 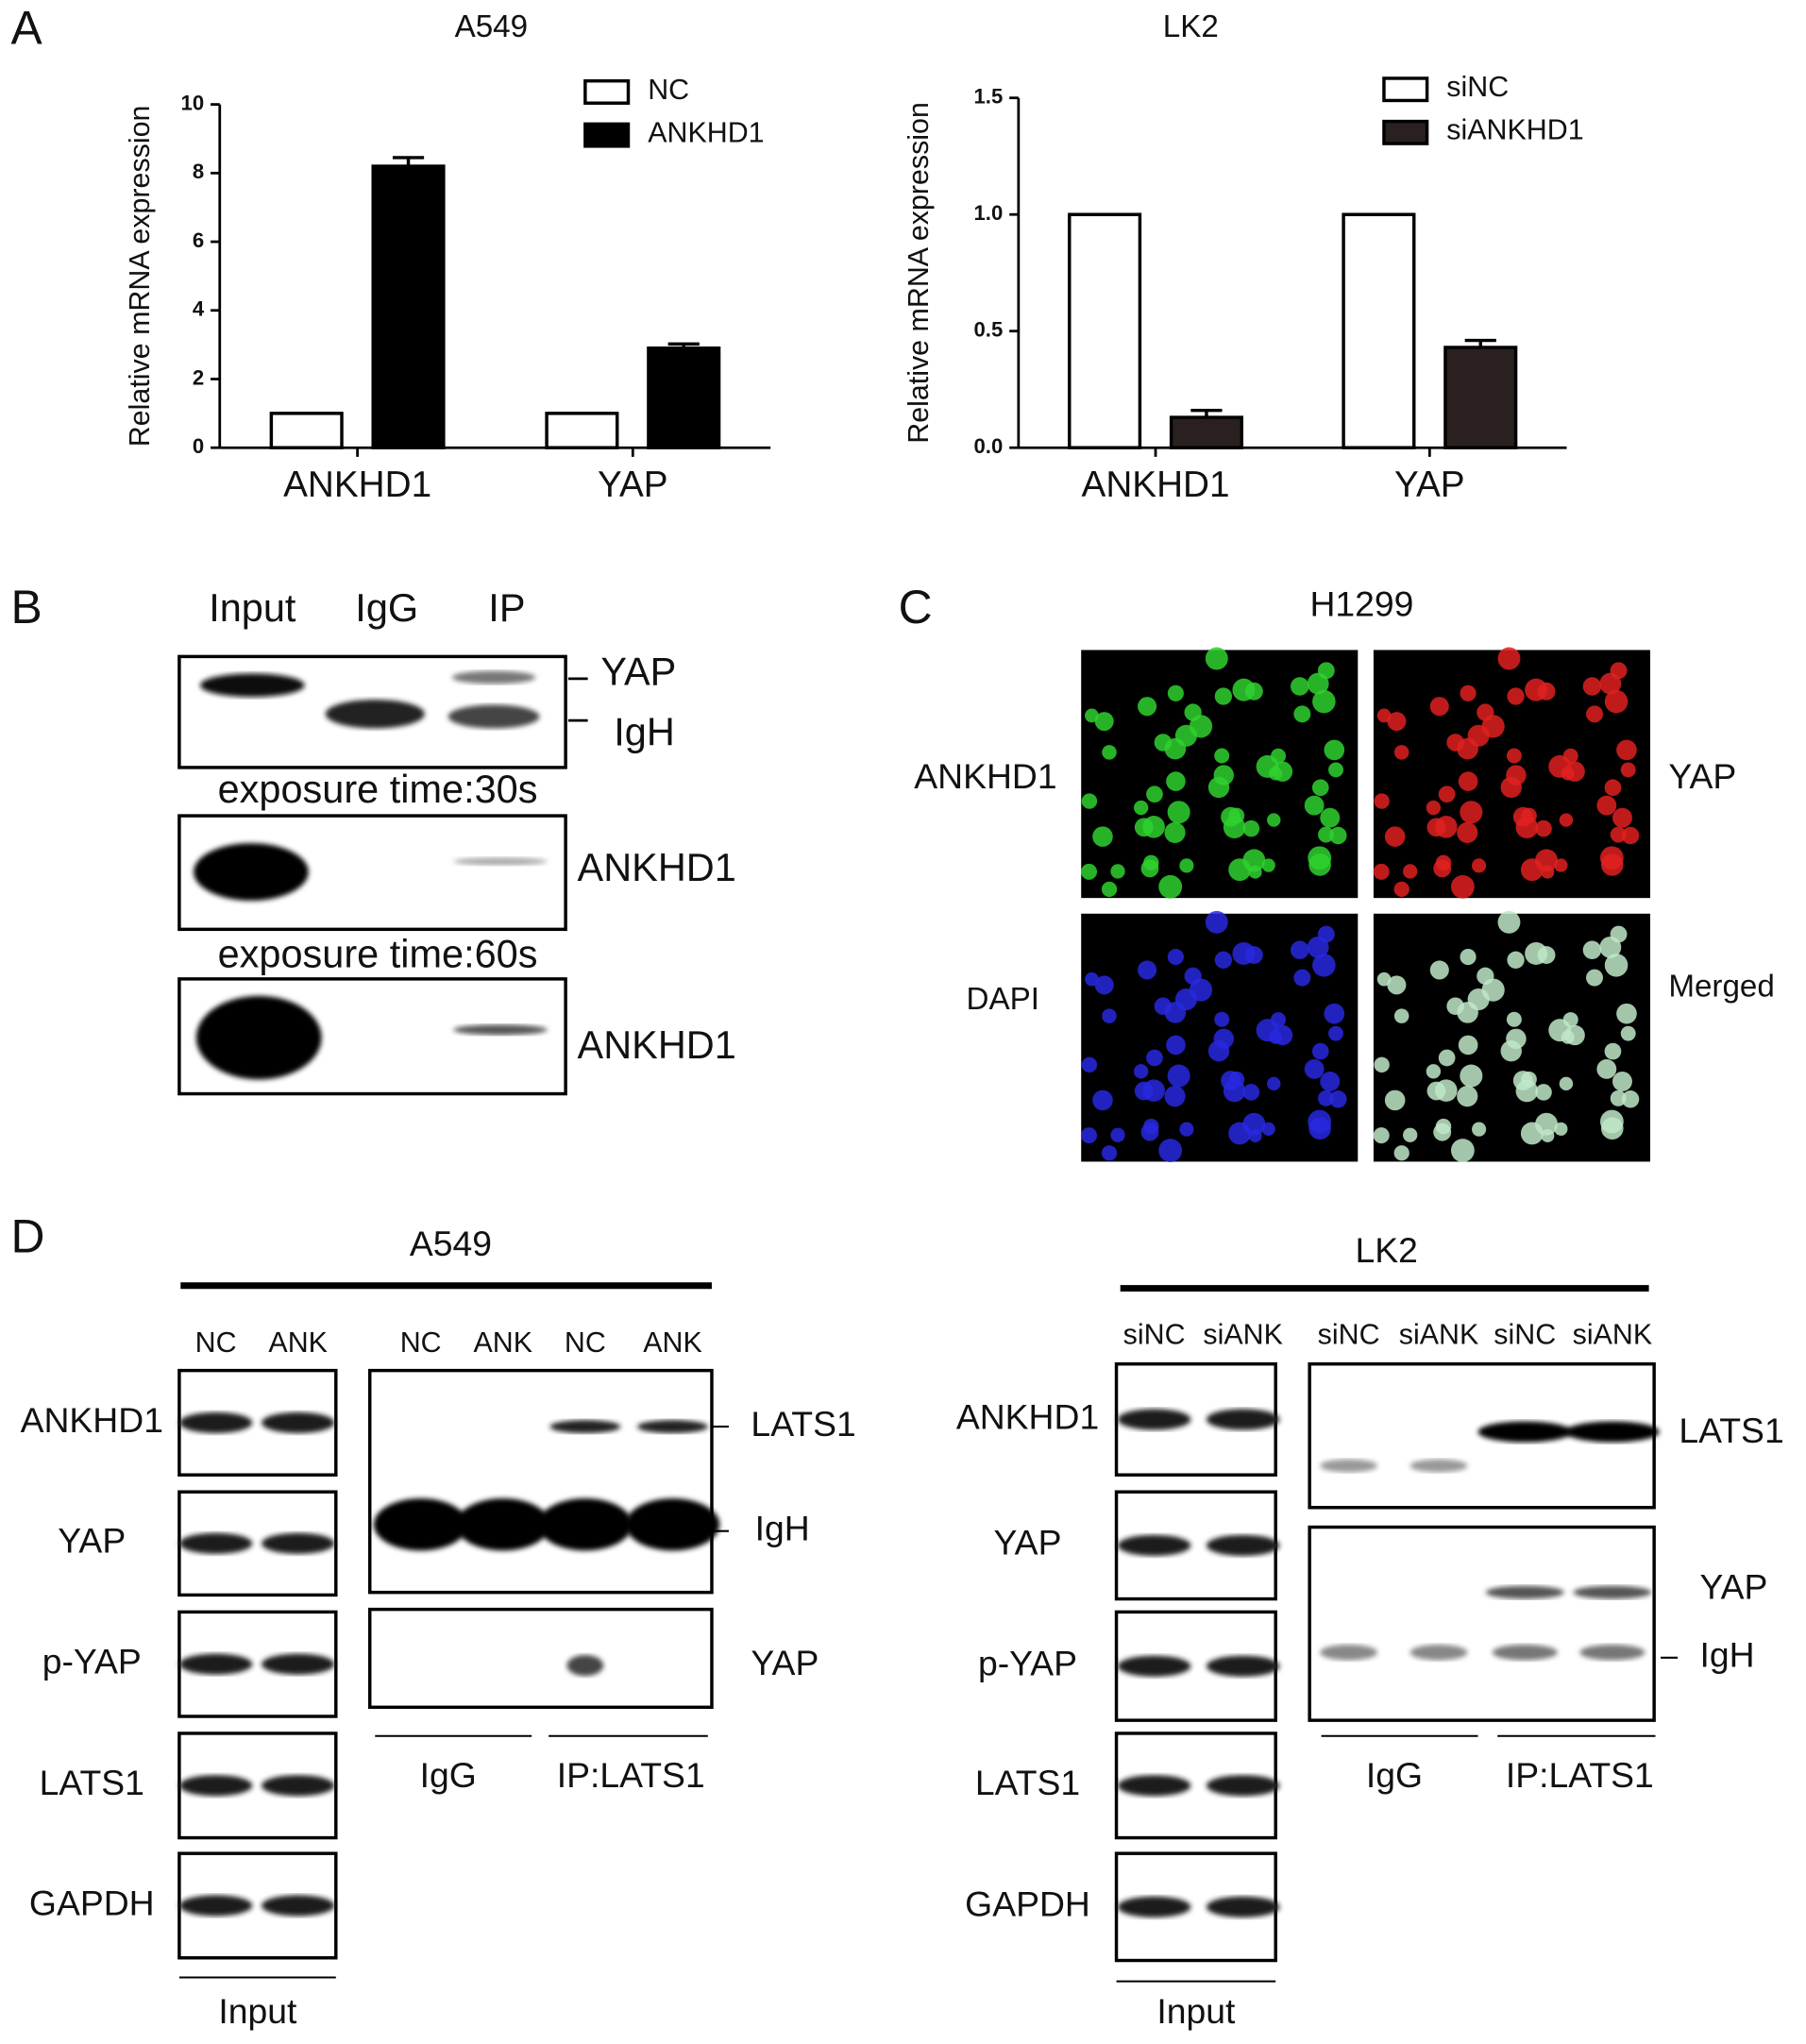 I want to click on blot-label: YAP, so click(x=92, y=1541).